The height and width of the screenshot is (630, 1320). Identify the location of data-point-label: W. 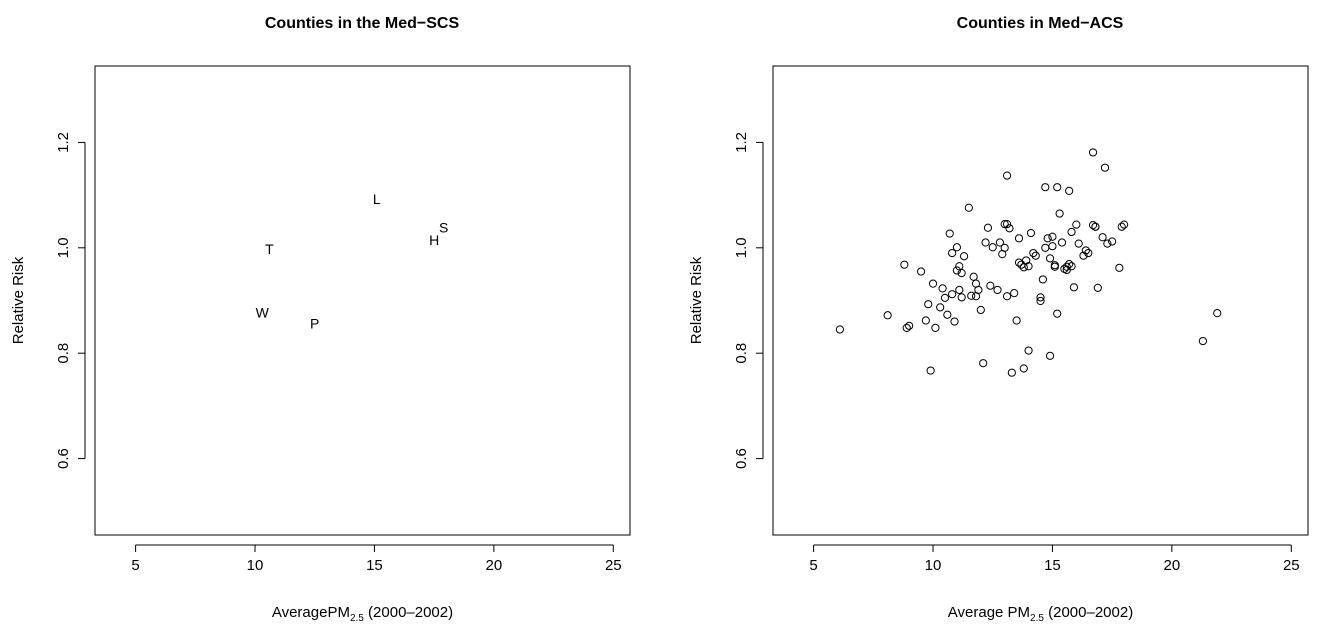
(263, 313).